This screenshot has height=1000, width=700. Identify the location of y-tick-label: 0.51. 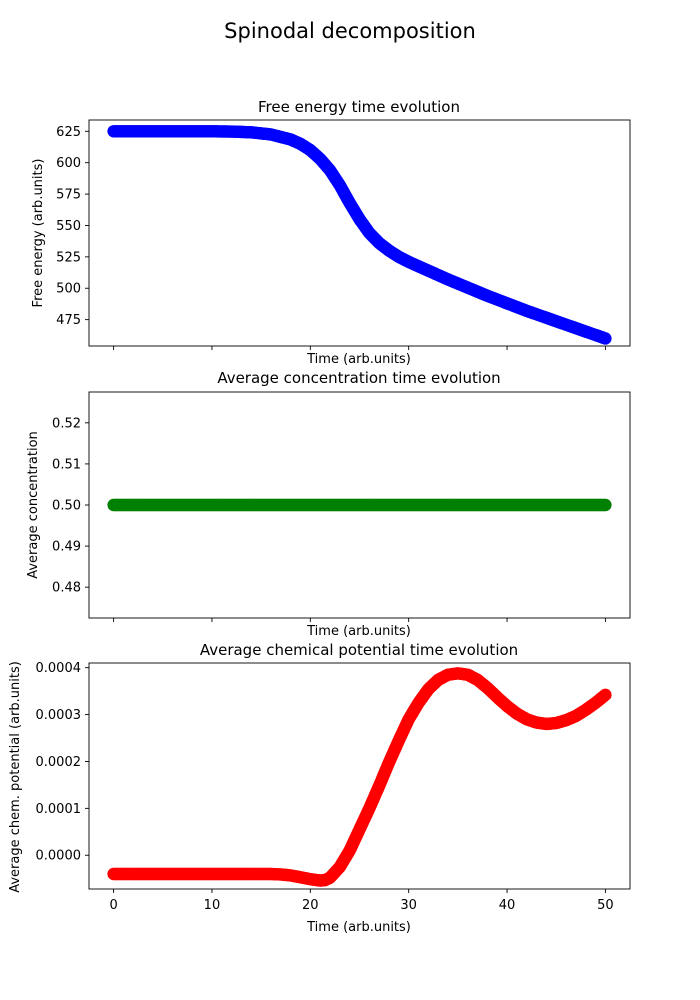
(66, 464).